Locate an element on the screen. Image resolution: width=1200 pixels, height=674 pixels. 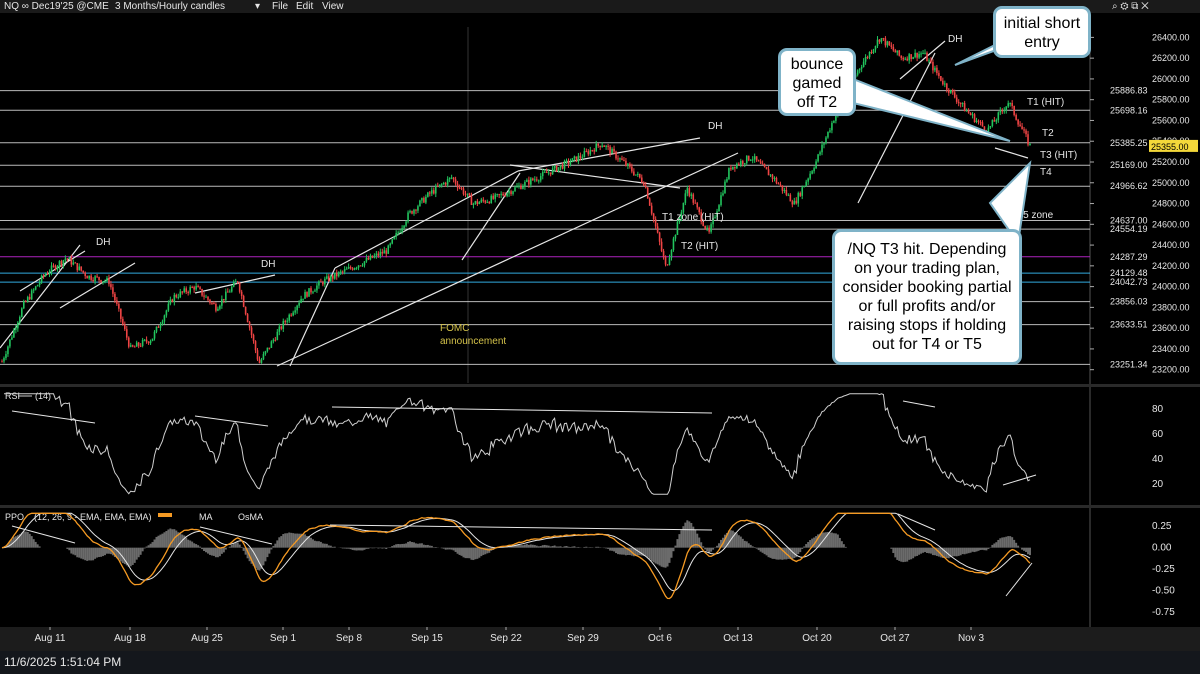
label-dh-3: DH is located at coordinates (715, 126).